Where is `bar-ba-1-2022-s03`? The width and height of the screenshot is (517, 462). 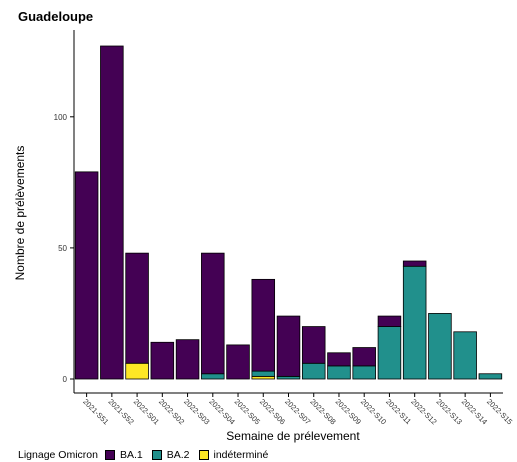 bar-ba-1-2022-s03 is located at coordinates (187, 359).